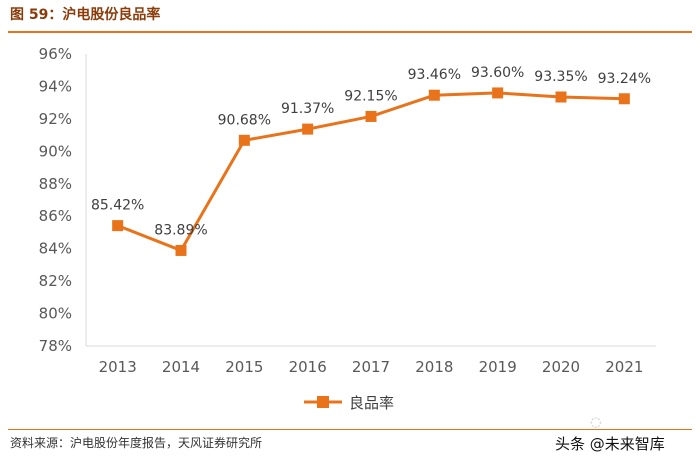 This screenshot has height=463, width=700. What do you see at coordinates (181, 367) in the screenshot?
I see `x-tick-label: 2014` at bounding box center [181, 367].